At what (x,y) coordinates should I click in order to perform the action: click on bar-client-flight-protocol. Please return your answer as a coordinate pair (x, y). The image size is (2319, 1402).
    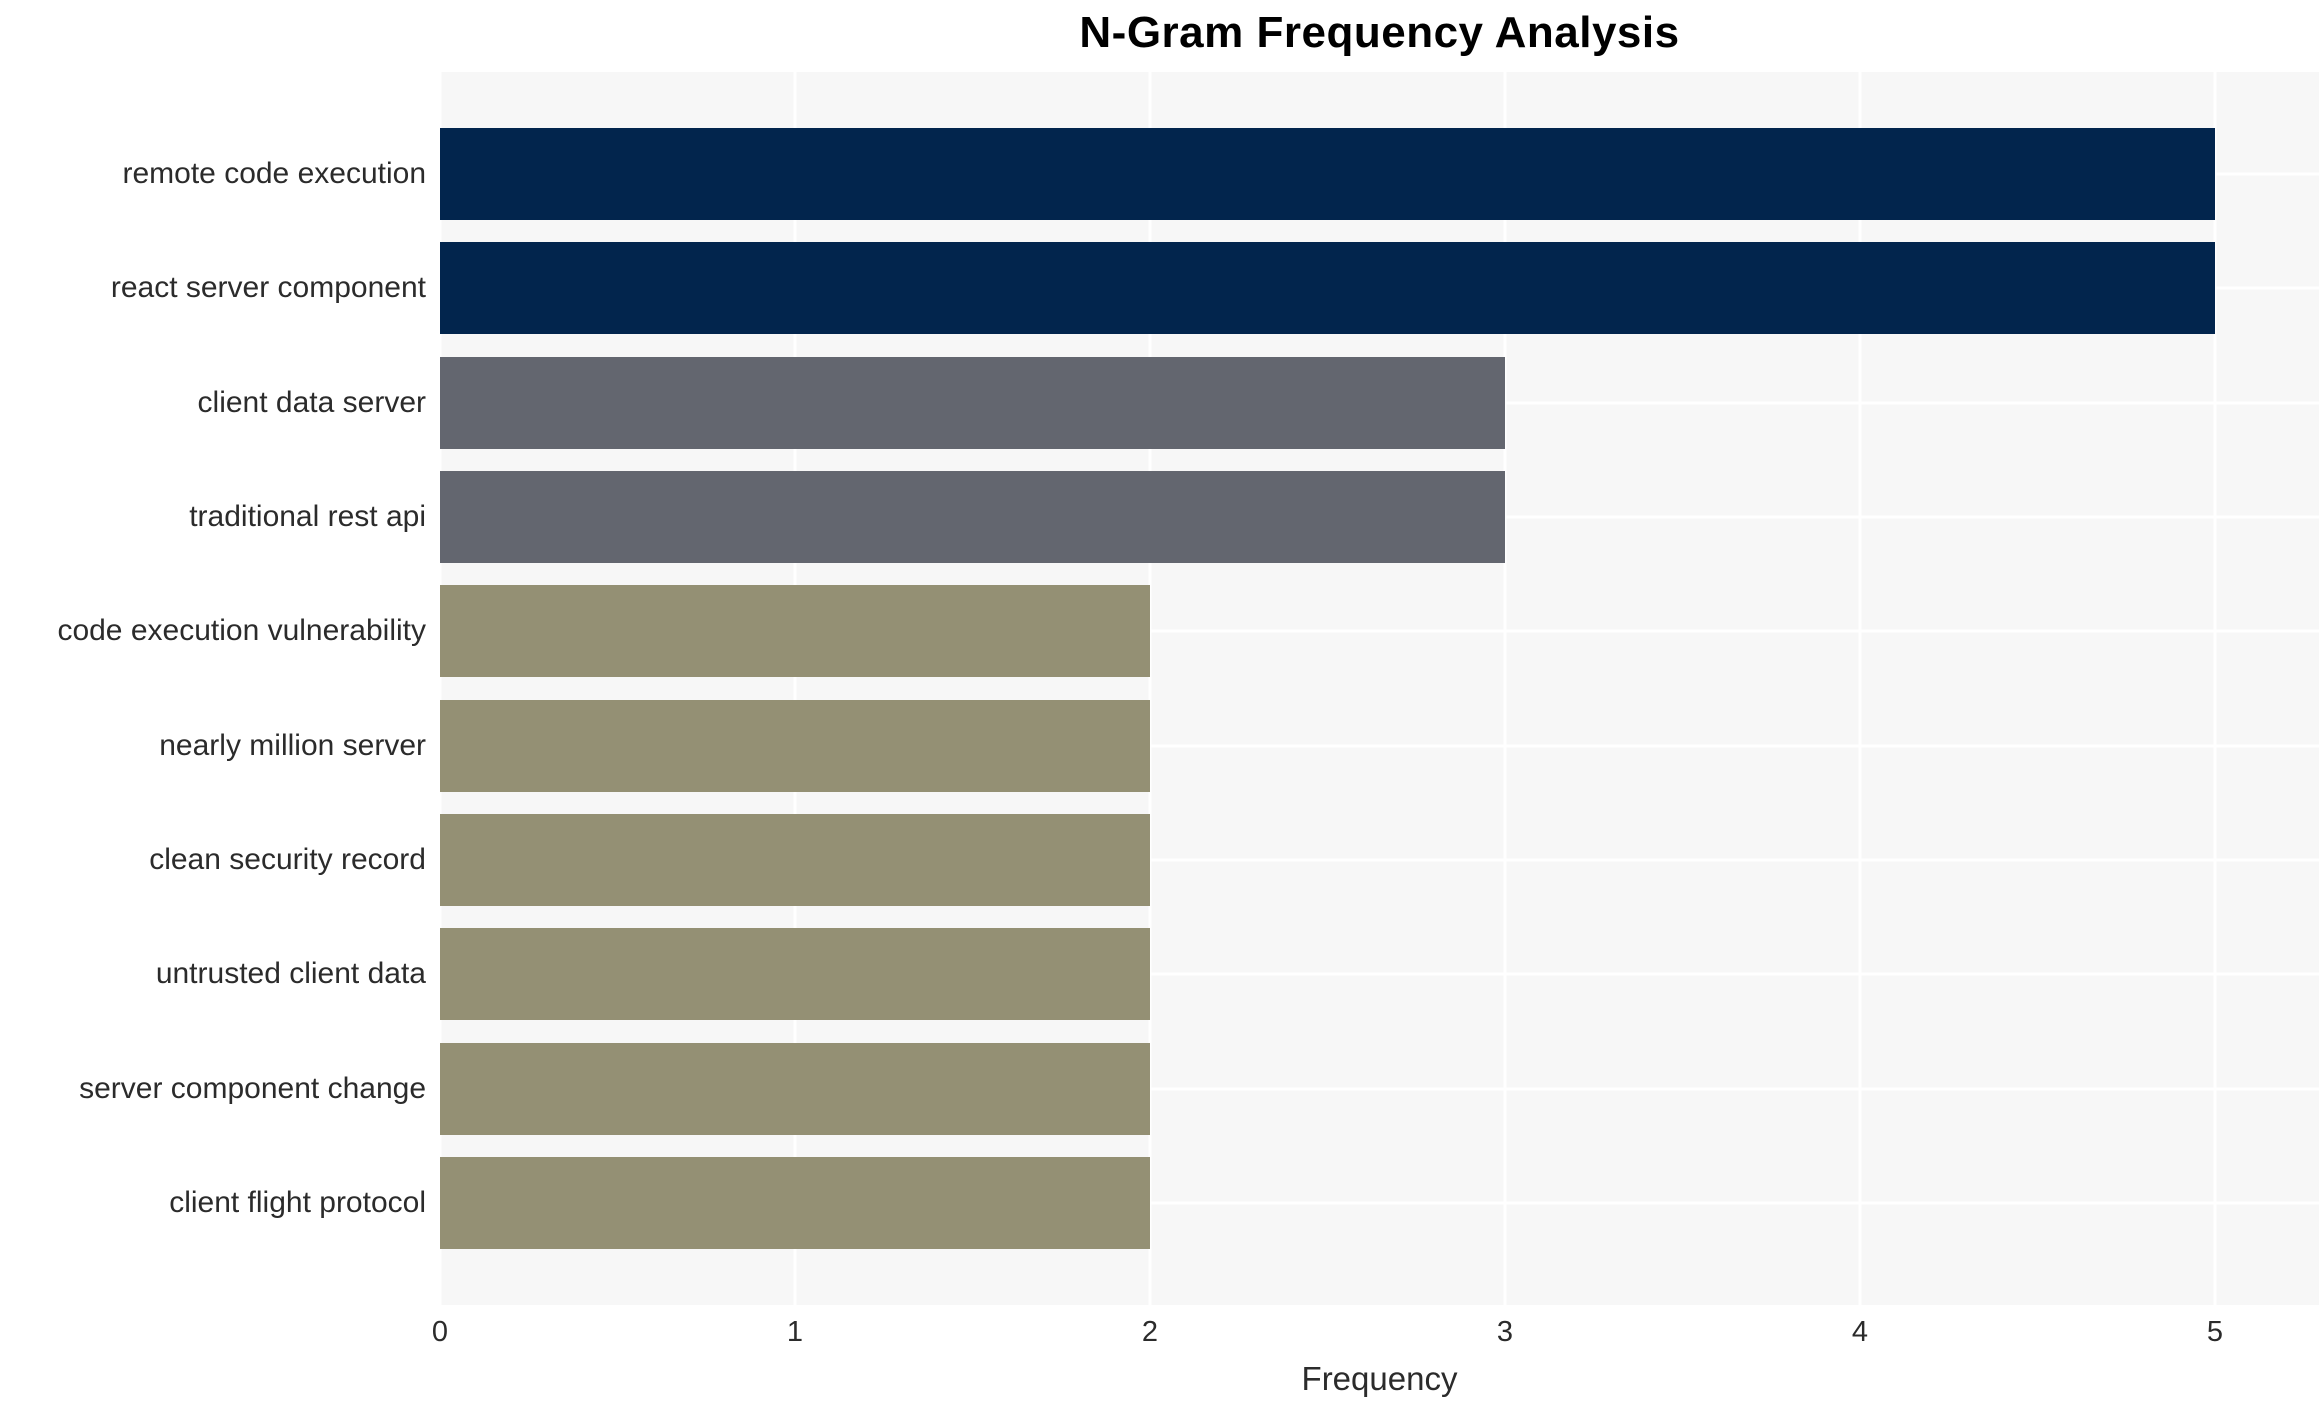
    Looking at the image, I should click on (795, 1202).